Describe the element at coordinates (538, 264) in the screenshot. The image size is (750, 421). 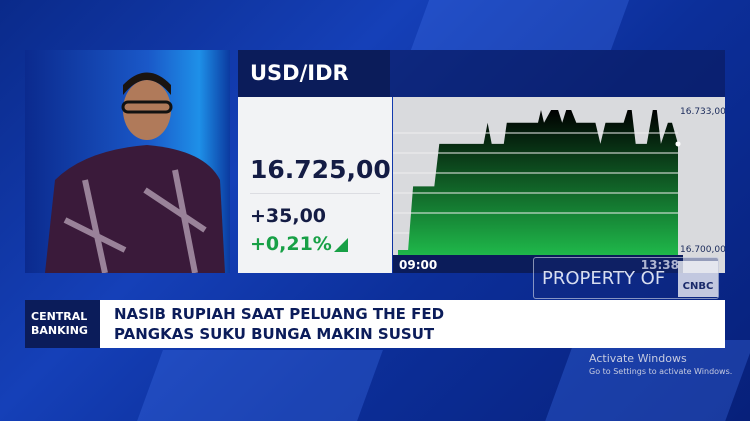
I see `time-axis-bar` at that location.